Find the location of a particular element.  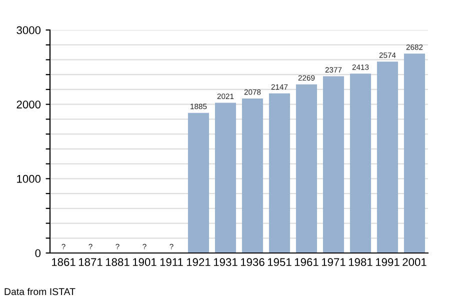

y-tick-label: 0 is located at coordinates (38, 253).